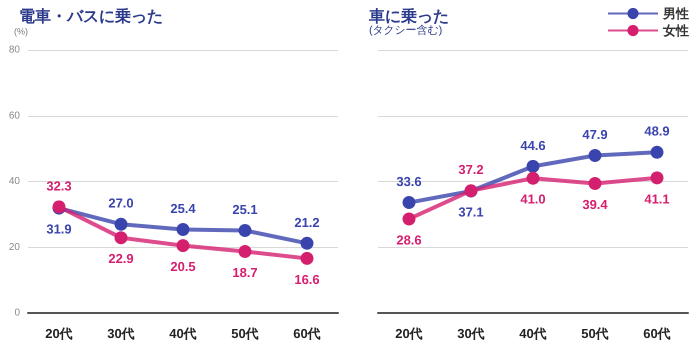 The height and width of the screenshot is (351, 700). What do you see at coordinates (595, 134) in the screenshot?
I see `data-label: 47.9` at bounding box center [595, 134].